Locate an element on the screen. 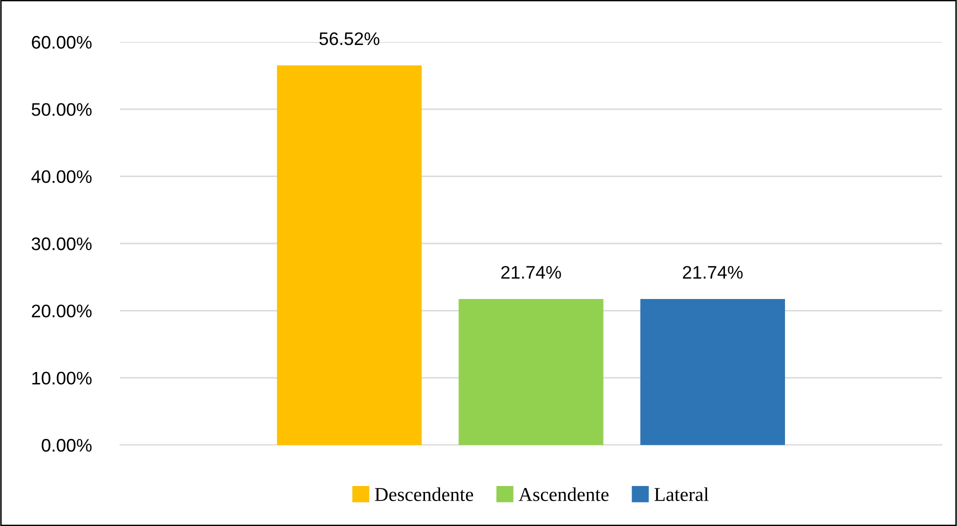  y-tick-label: 20.00% is located at coordinates (62, 311).